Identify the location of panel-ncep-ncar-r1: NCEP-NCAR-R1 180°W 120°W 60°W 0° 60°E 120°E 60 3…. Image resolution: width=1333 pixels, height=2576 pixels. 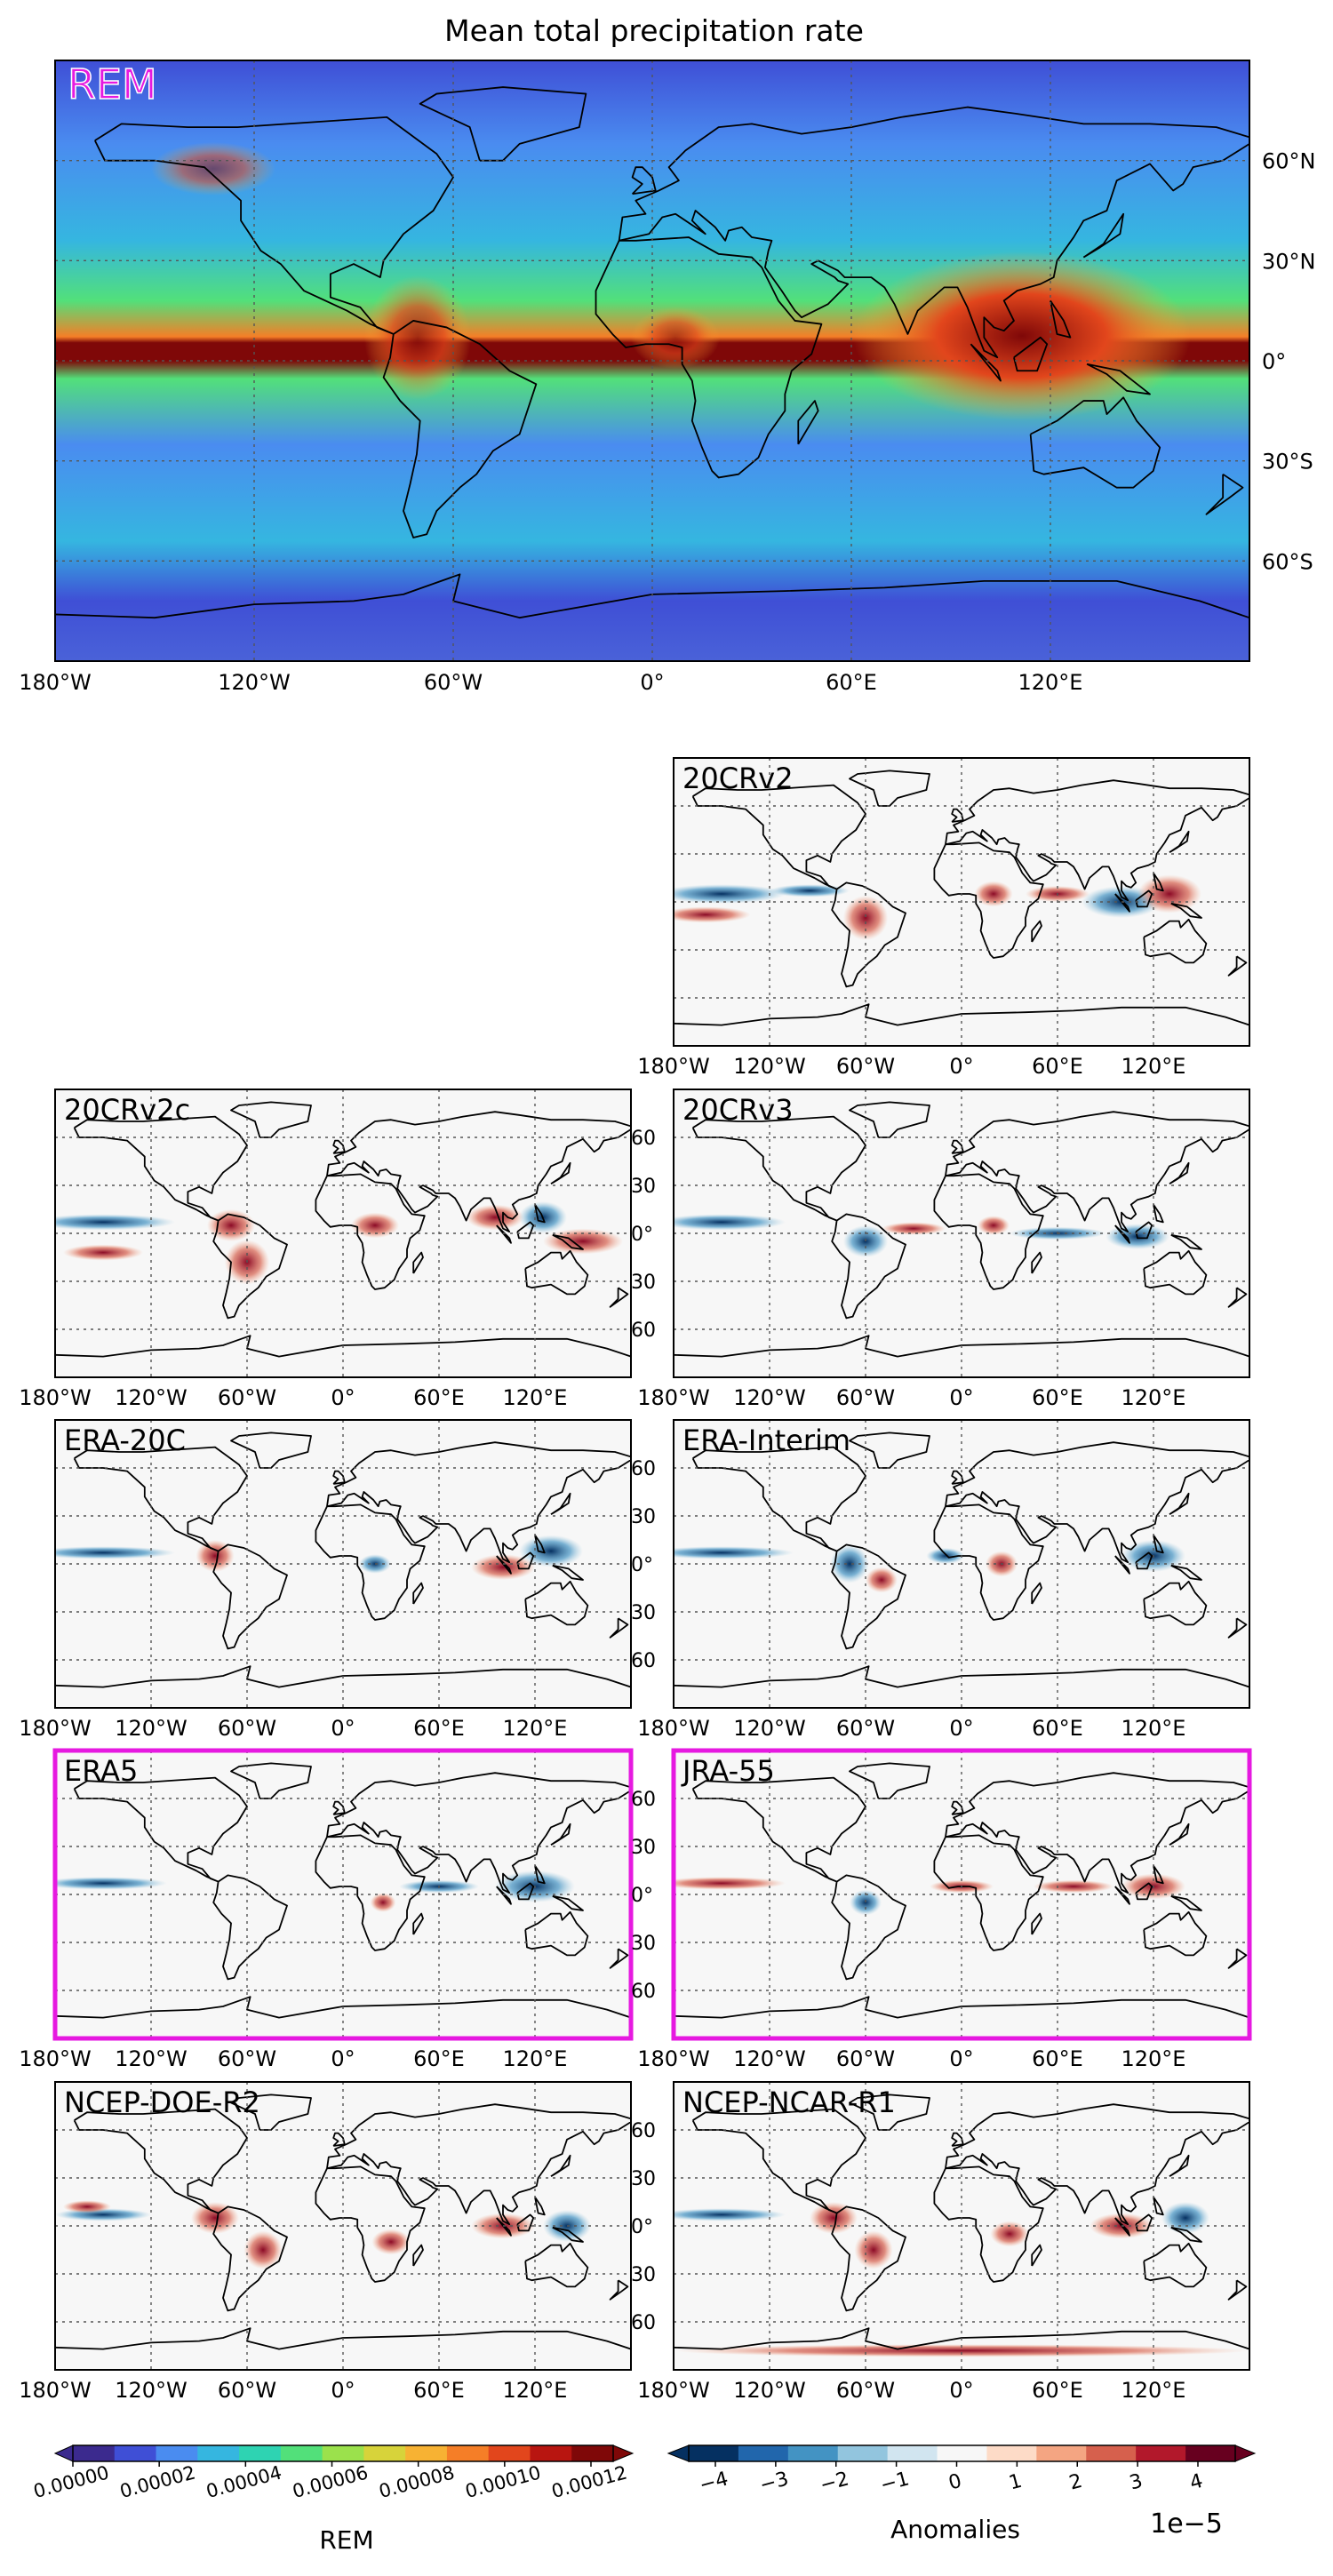
(940, 2242).